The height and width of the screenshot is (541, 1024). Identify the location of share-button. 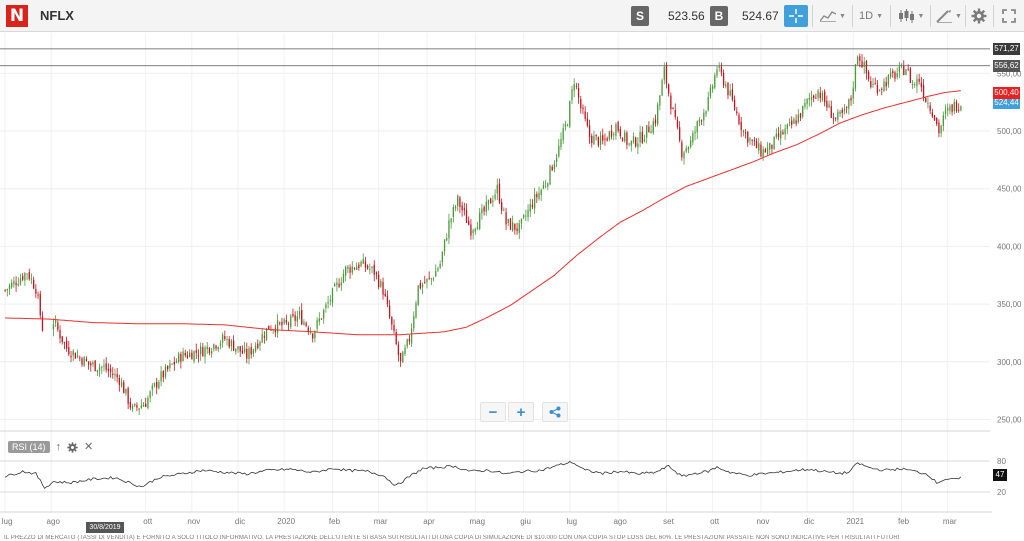
(555, 412).